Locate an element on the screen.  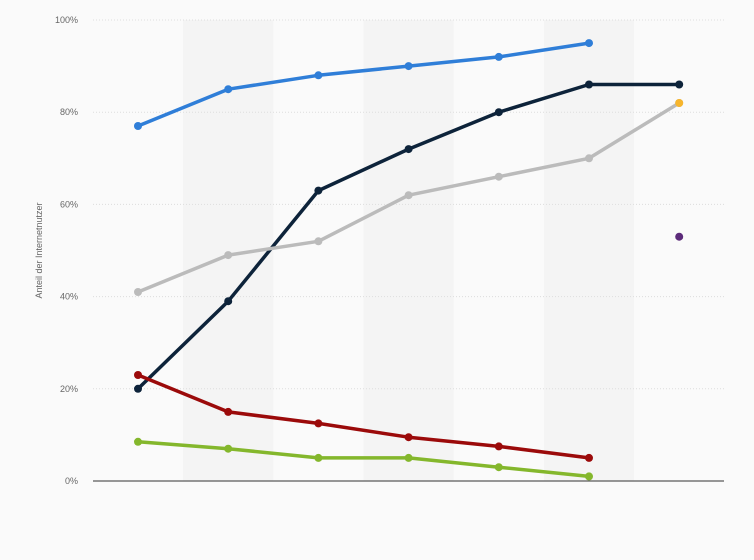
y-tick-label: 40% is located at coordinates (69, 297).